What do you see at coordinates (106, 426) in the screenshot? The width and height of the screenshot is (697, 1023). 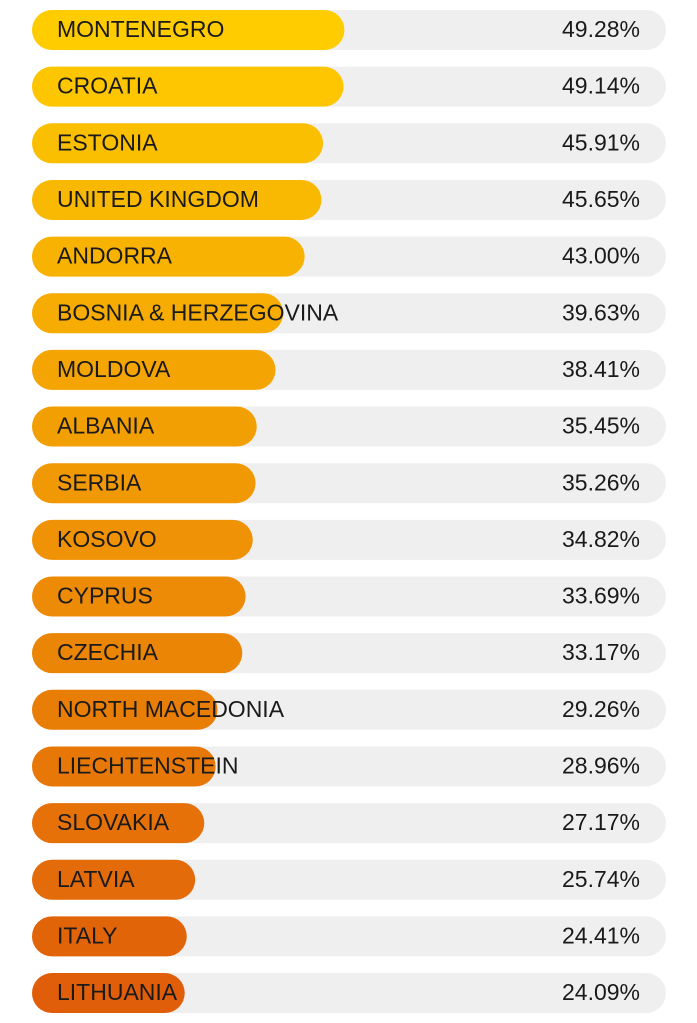 I see `bar-label: ALBANIA` at bounding box center [106, 426].